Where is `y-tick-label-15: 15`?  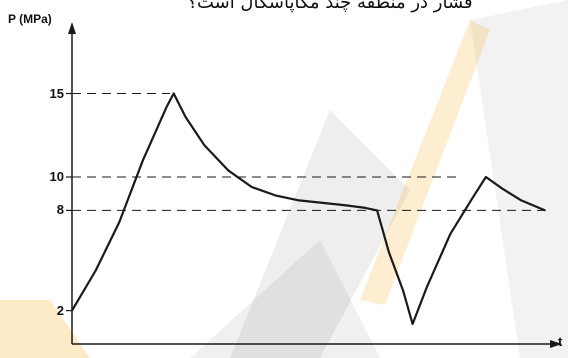
y-tick-label-15: 15 is located at coordinates (56, 93).